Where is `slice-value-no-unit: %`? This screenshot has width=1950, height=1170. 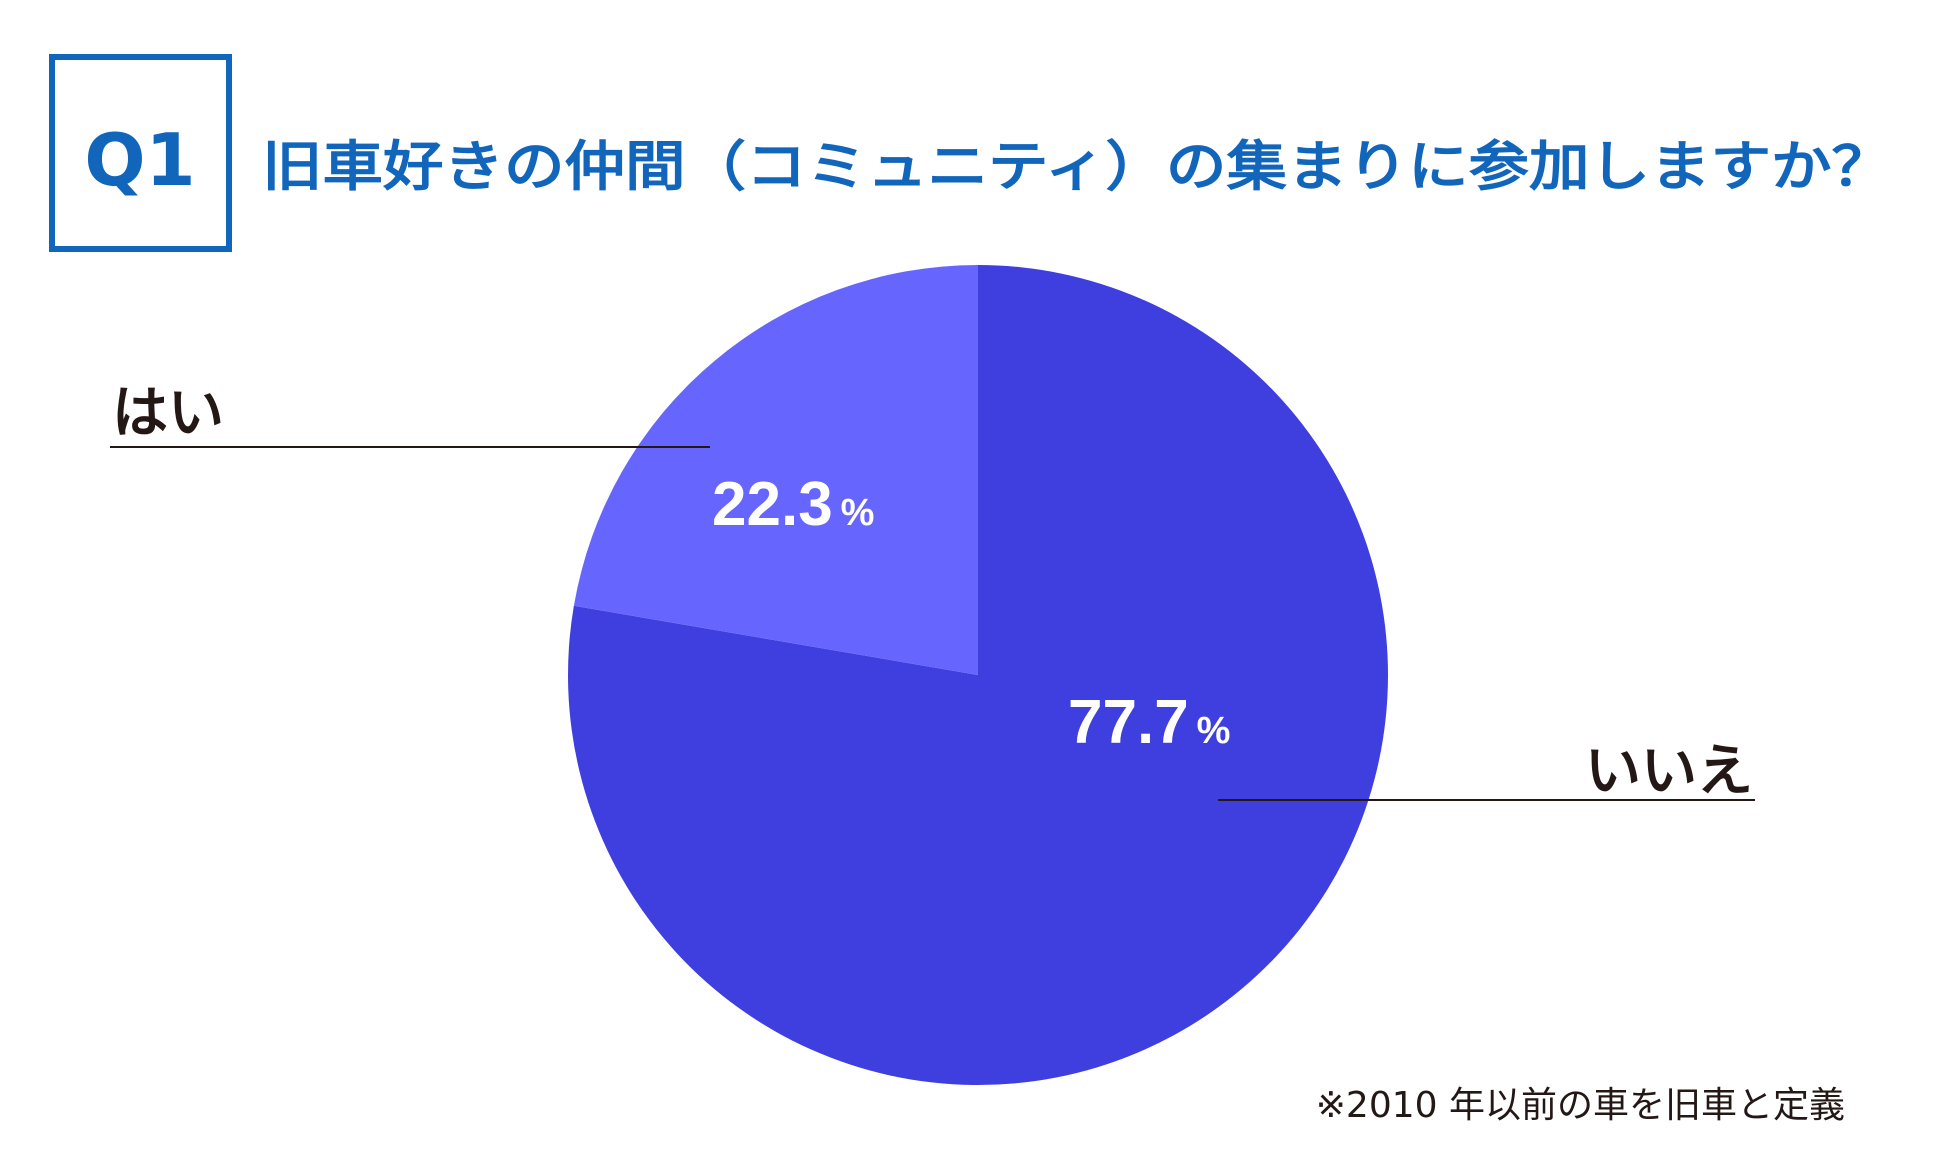 slice-value-no-unit: % is located at coordinates (1214, 731).